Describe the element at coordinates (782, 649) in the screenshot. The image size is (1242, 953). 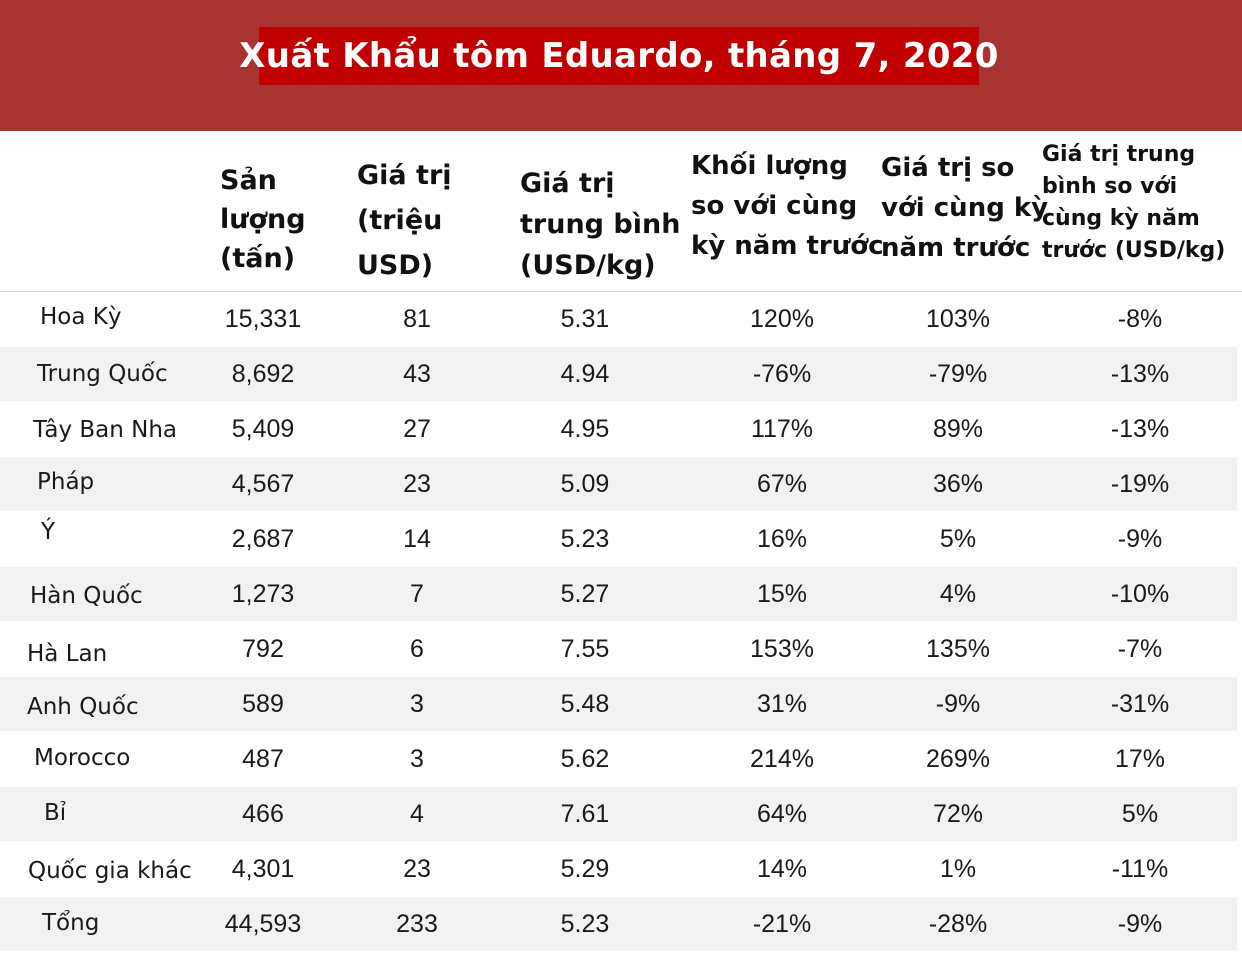
I see `khoi-luong-yoy-cell: 153%` at that location.